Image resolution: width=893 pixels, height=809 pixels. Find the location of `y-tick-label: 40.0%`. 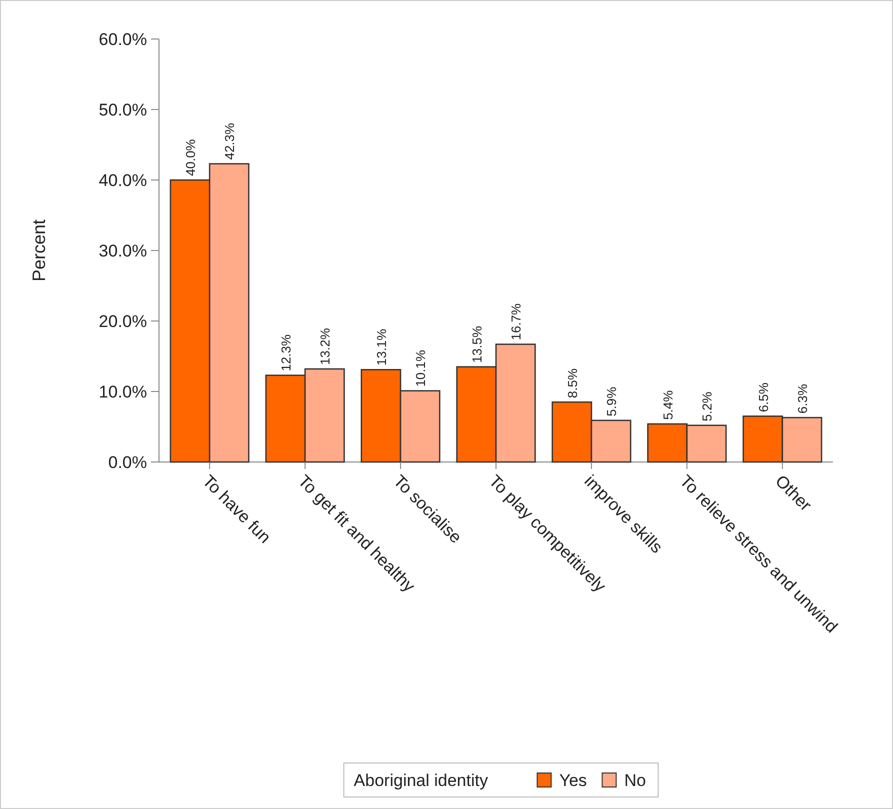

y-tick-label: 40.0% is located at coordinates (122, 180).